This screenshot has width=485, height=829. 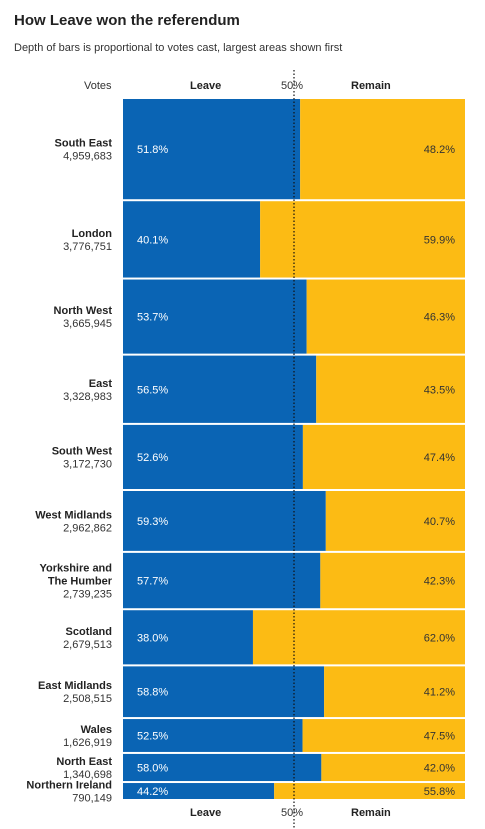 I want to click on remain-pct-label: 41.2%, so click(x=439, y=693).